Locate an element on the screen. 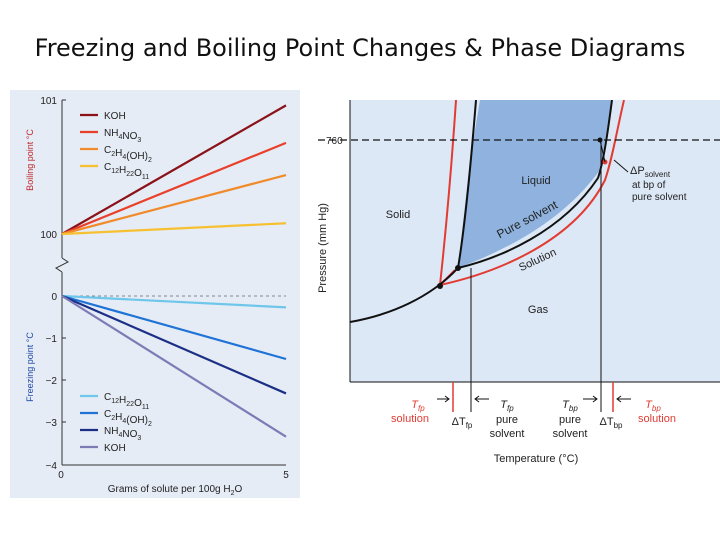 The image size is (720, 540). boiling-line-nh4no3 is located at coordinates (174, 188).